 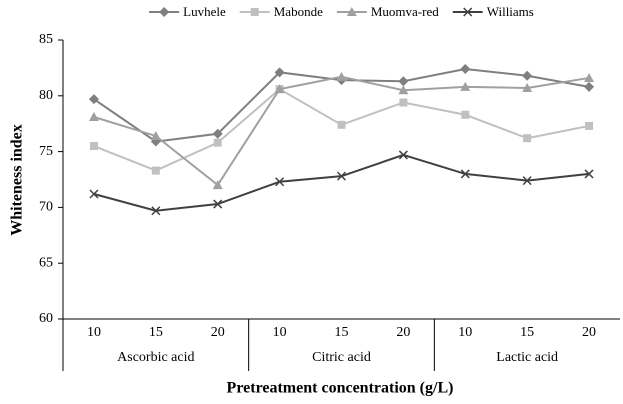 What do you see at coordinates (155, 357) in the screenshot?
I see `group-label: Ascorbic acid` at bounding box center [155, 357].